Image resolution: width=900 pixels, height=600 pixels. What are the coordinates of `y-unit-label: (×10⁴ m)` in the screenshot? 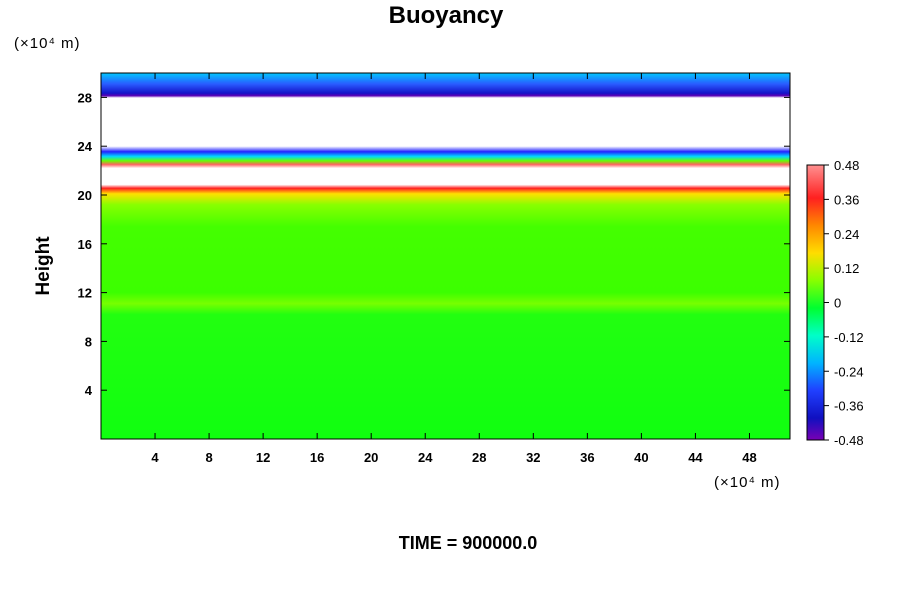 It's located at (47, 43).